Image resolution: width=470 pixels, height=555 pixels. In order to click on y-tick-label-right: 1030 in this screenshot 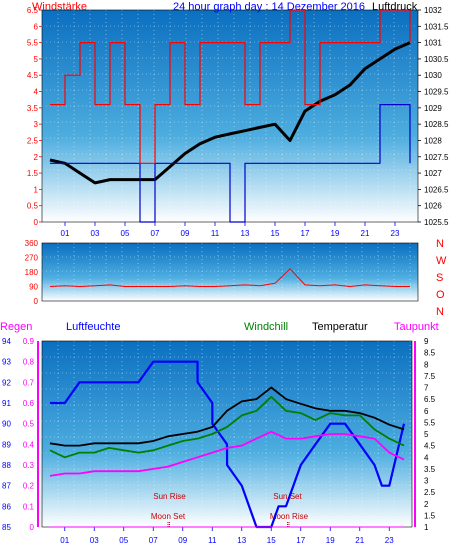, I will do `click(433, 75)`.